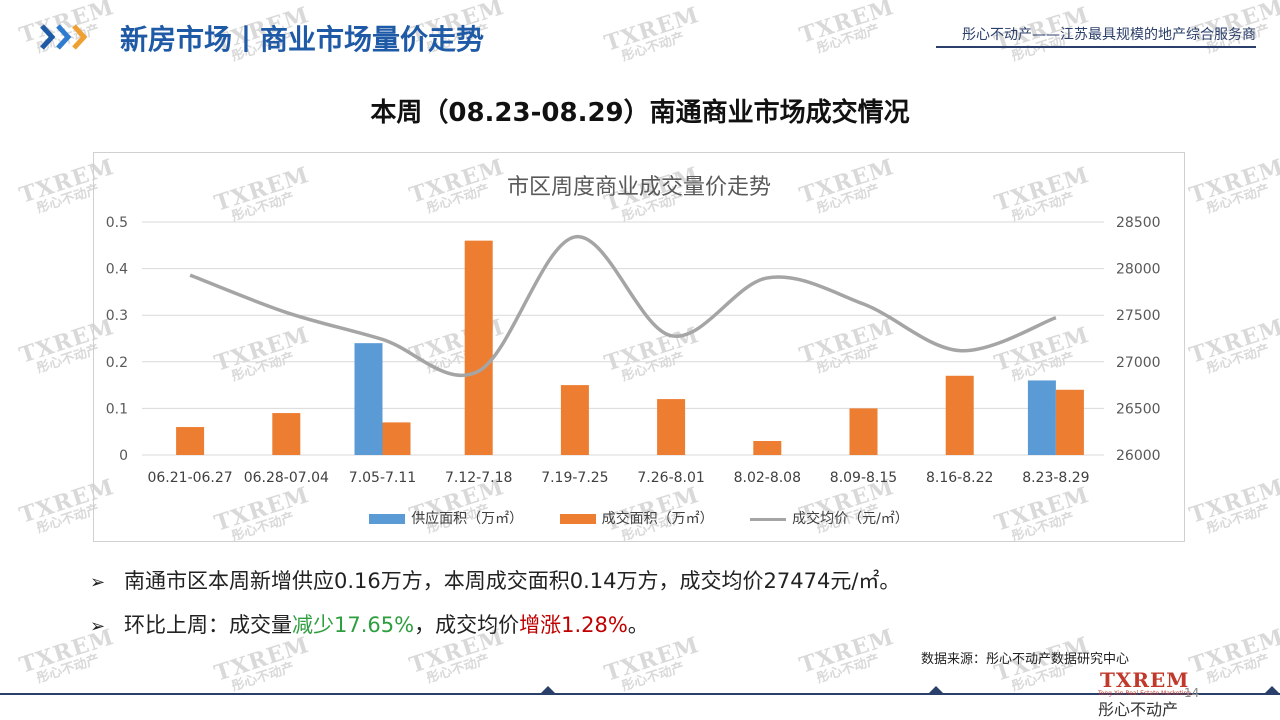 This screenshot has height=720, width=1280. What do you see at coordinates (189, 478) in the screenshot?
I see `x-tick-label: 06.21-06.27` at bounding box center [189, 478].